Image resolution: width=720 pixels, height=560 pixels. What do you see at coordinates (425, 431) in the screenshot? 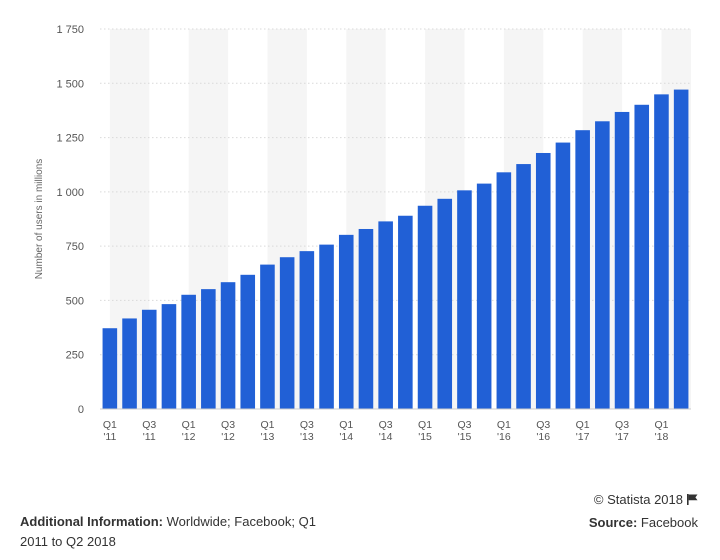
I see `x-tick-label: Q1'15` at bounding box center [425, 431].